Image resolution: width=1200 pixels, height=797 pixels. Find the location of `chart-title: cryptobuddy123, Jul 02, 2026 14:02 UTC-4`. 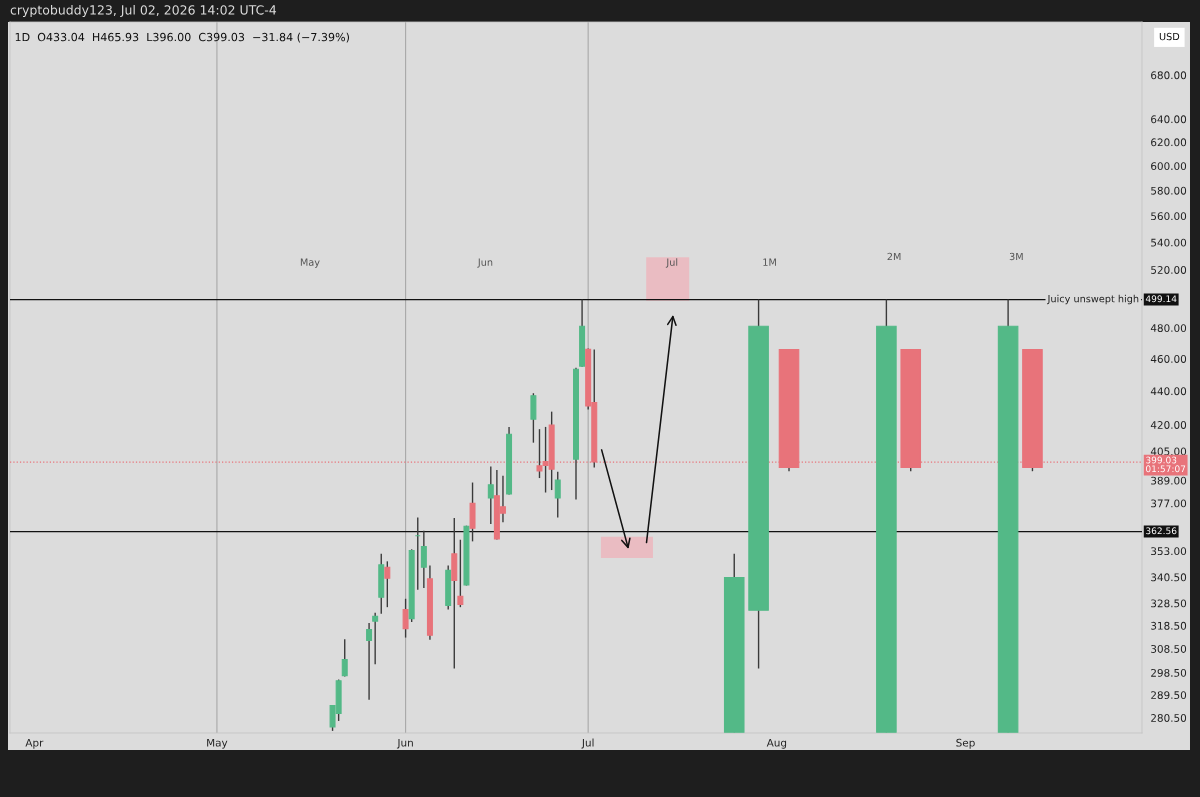

chart-title: cryptobuddy123, Jul 02, 2026 14:02 UTC-4 is located at coordinates (143, 11).